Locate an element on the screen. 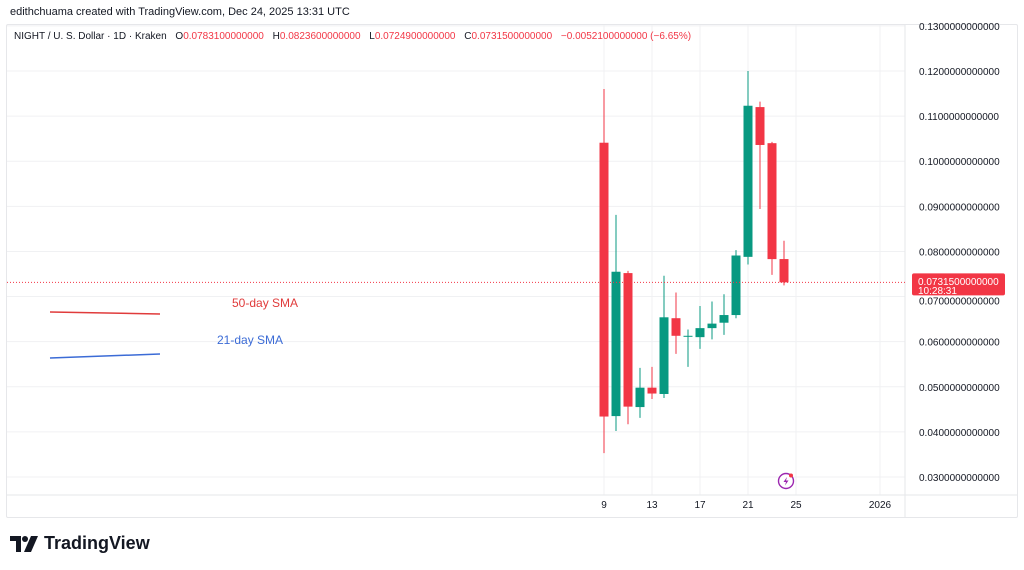  tradingview-logo-icon is located at coordinates (24, 543).